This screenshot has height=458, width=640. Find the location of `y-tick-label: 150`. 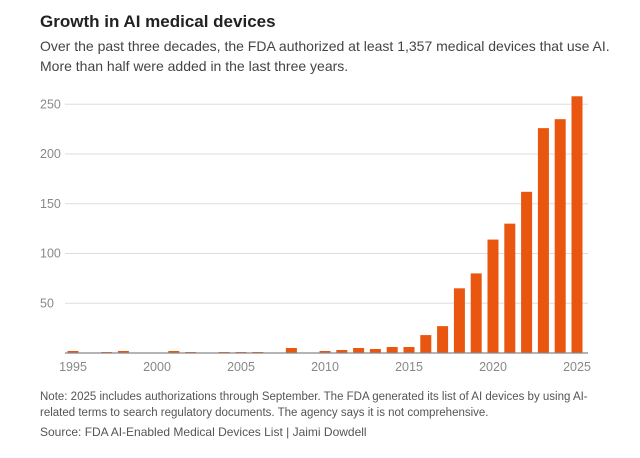

y-tick-label: 150 is located at coordinates (50, 204).